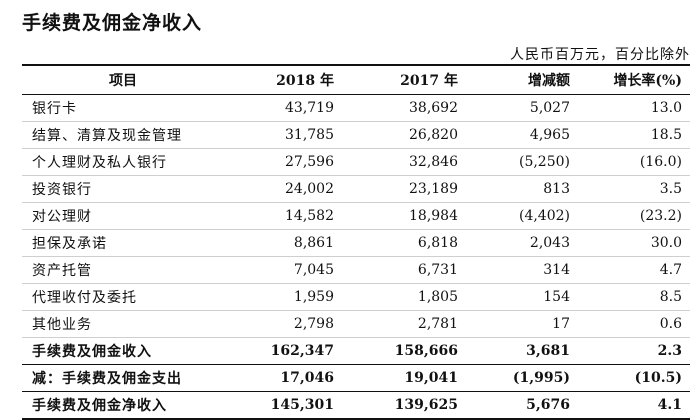 The height and width of the screenshot is (420, 700). What do you see at coordinates (122, 270) in the screenshot?
I see `row-item: 资产托管` at bounding box center [122, 270].